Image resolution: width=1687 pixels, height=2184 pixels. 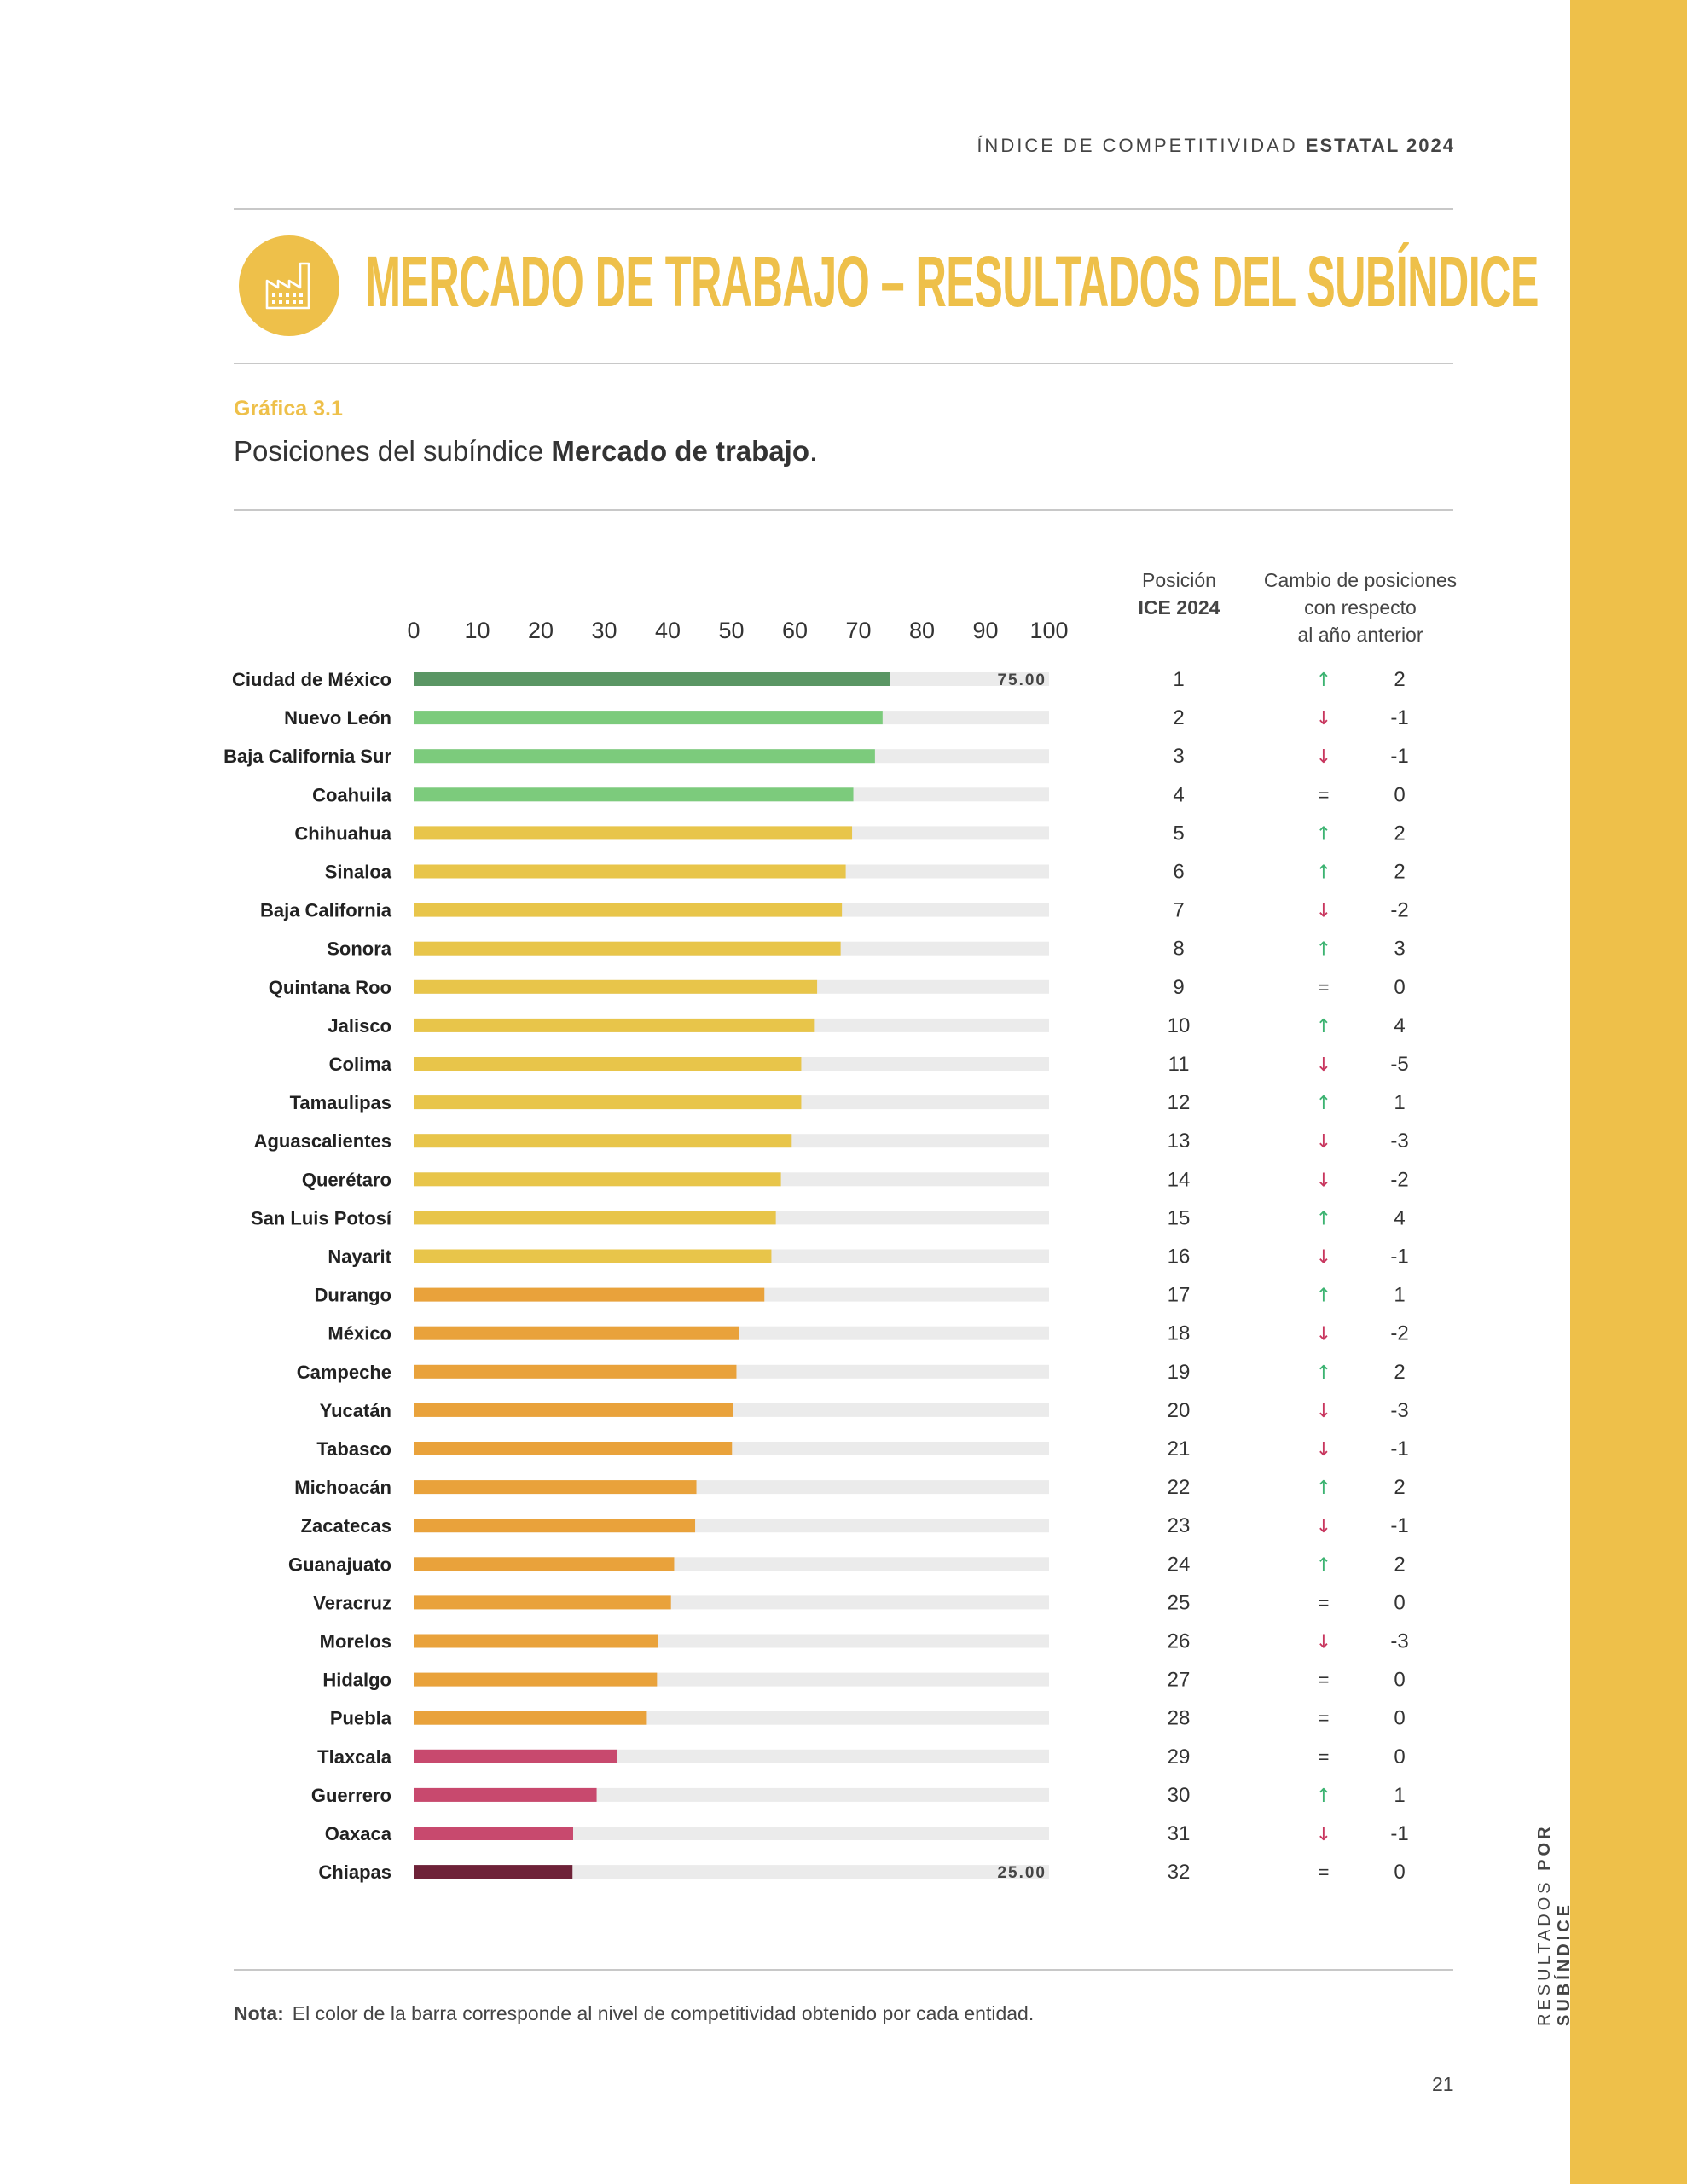 What do you see at coordinates (359, 1257) in the screenshot?
I see `state-label: Nayarit` at bounding box center [359, 1257].